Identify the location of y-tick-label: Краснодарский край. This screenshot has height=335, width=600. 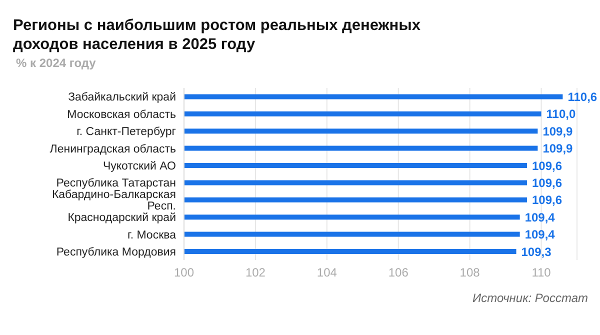
(122, 218).